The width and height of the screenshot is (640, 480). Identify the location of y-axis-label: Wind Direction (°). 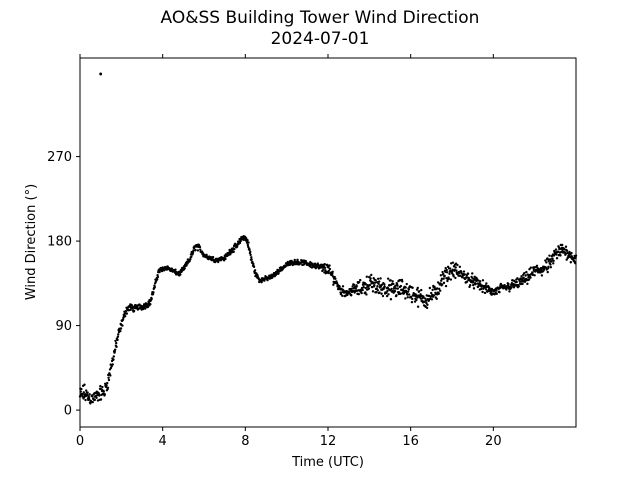
(31, 242).